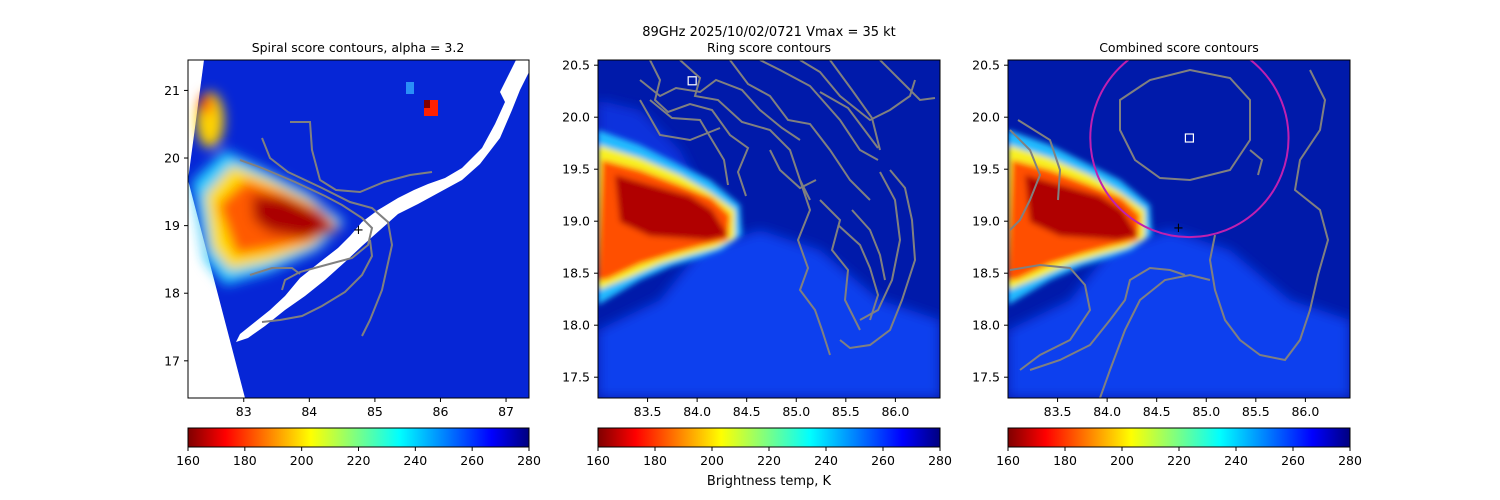  Describe the element at coordinates (172, 293) in the screenshot. I see `y-tick-label: 18` at that location.